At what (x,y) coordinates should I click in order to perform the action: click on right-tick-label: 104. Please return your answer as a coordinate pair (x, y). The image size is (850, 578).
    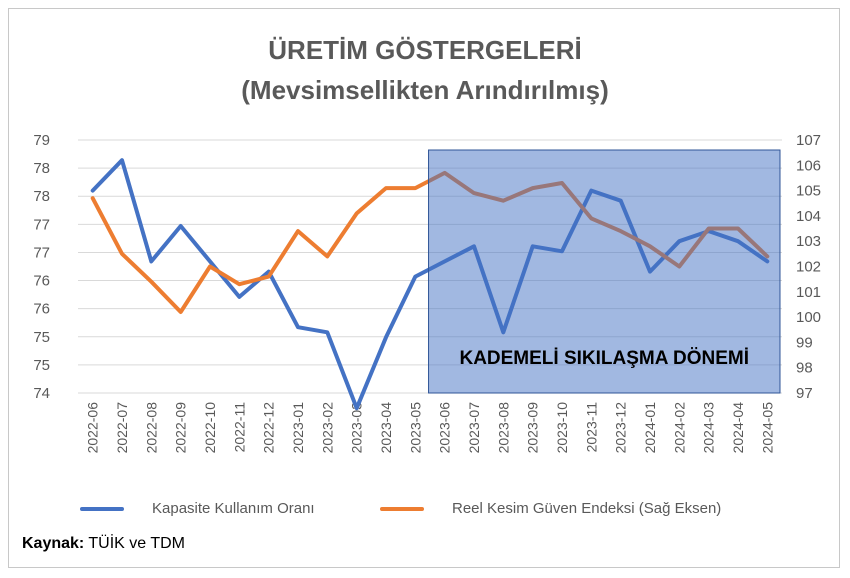
    Looking at the image, I should click on (808, 216).